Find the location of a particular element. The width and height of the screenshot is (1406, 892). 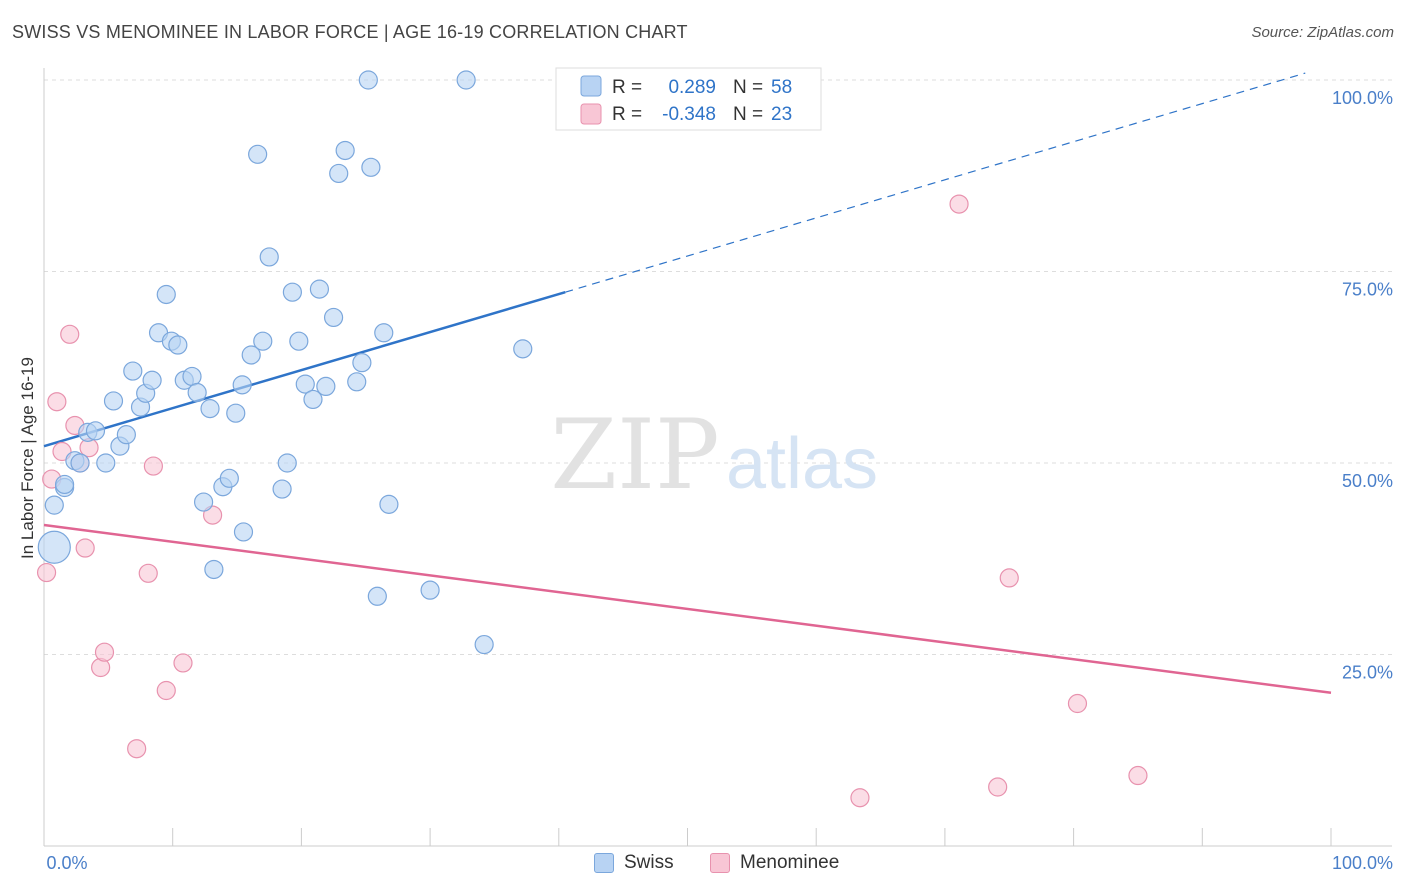

legend-swatch-menominee-bottom is located at coordinates (720, 863).